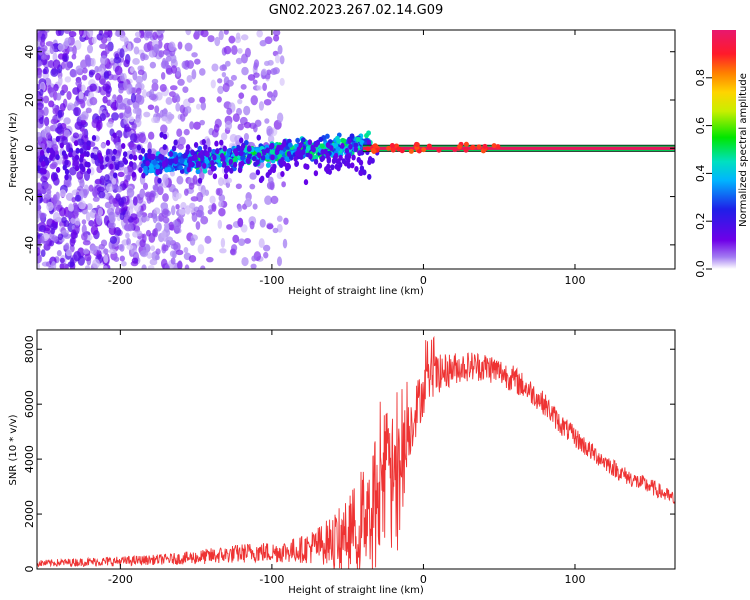 This screenshot has width=750, height=600. I want to click on spectrogram-y-axis-label: Frequency (Hz), so click(13, 150).